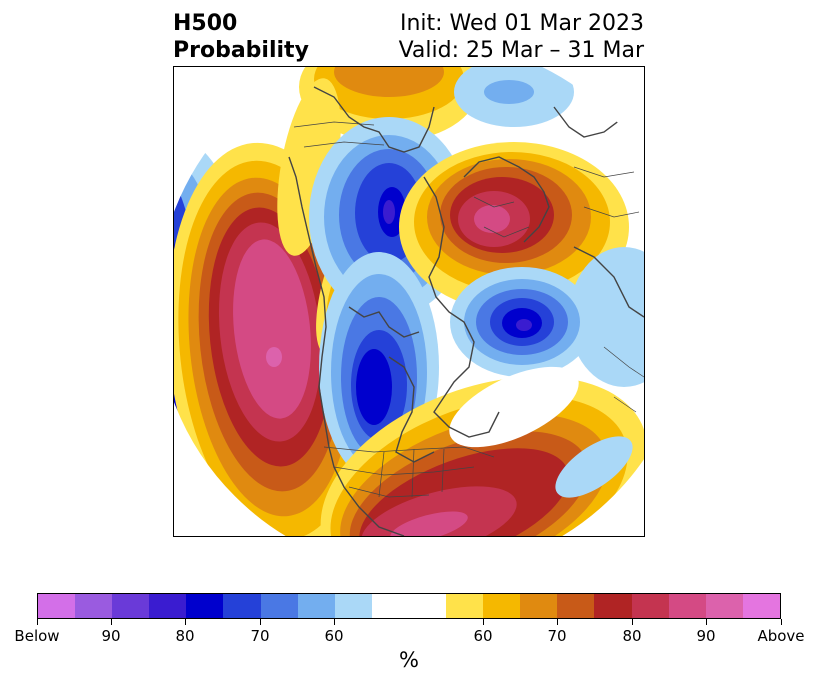 The image size is (819, 686). What do you see at coordinates (514, 97) in the screenshot?
I see `arctic-low-edge` at bounding box center [514, 97].